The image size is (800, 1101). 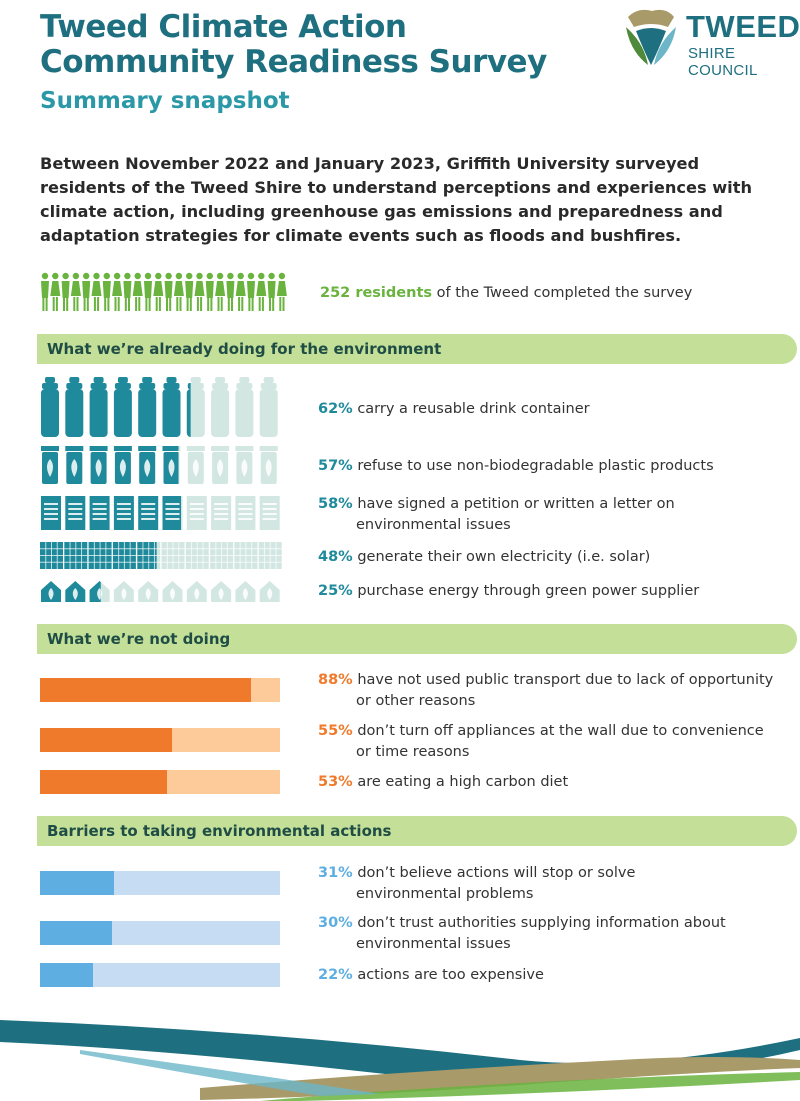 What do you see at coordinates (165, 101) in the screenshot?
I see `page-subtitle: Summary snapshot` at bounding box center [165, 101].